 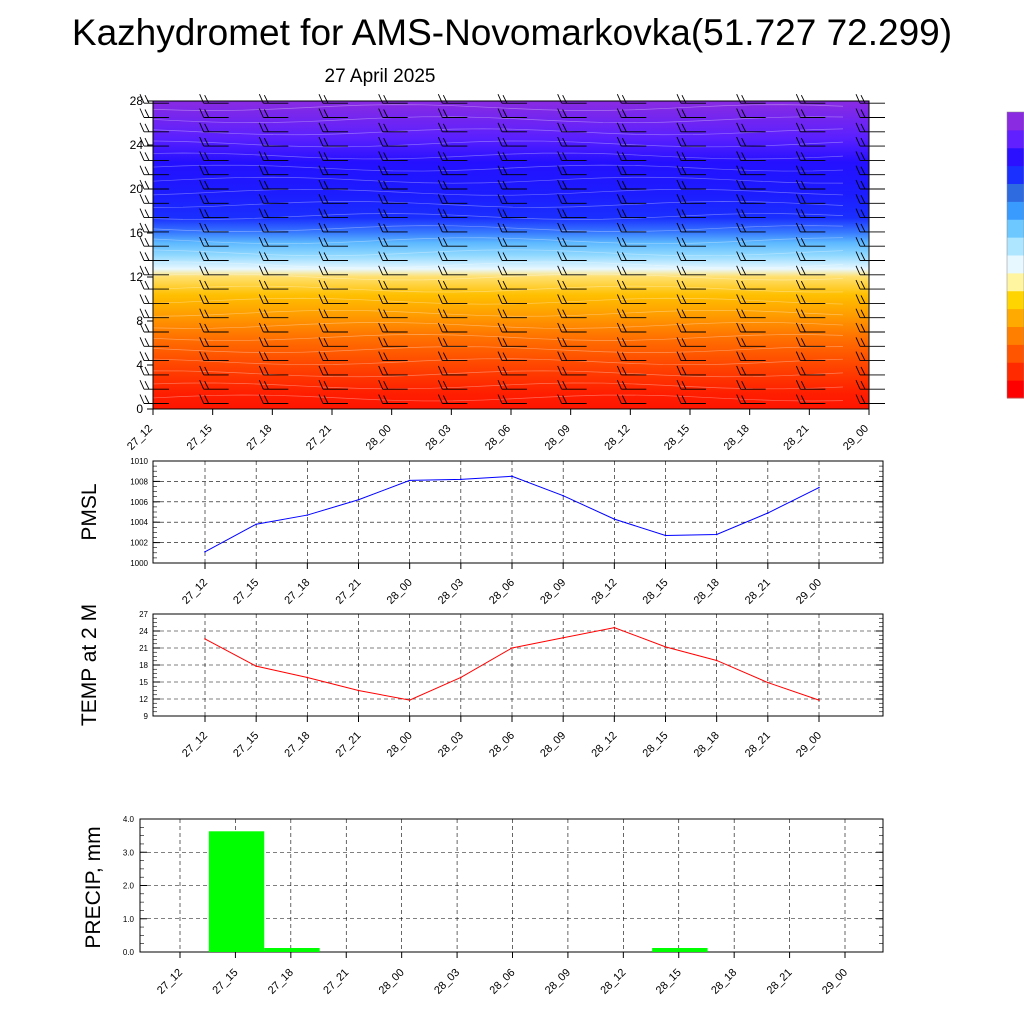 I want to click on contour-line, so click(x=498, y=398).